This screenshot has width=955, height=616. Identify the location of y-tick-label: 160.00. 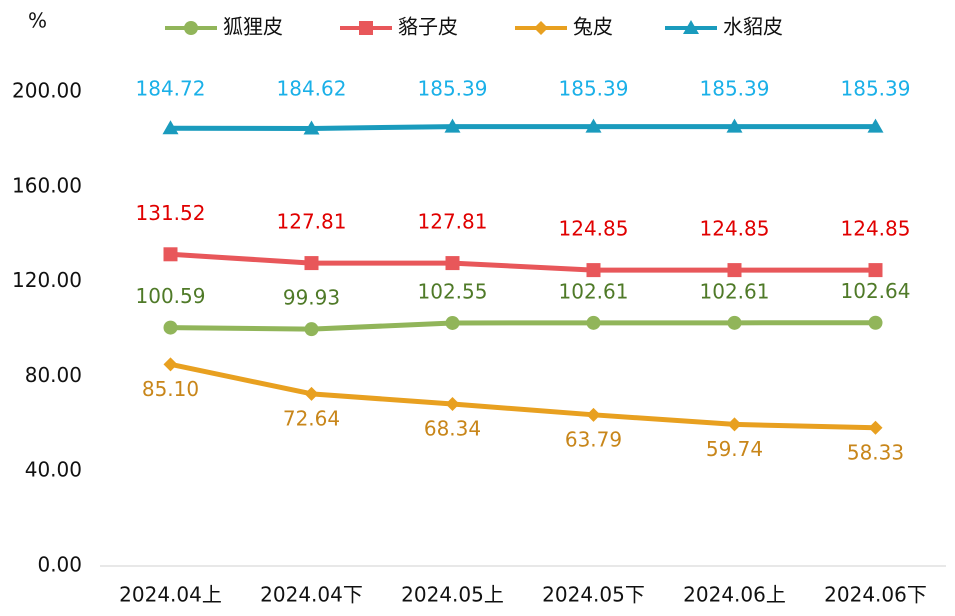
(47, 185).